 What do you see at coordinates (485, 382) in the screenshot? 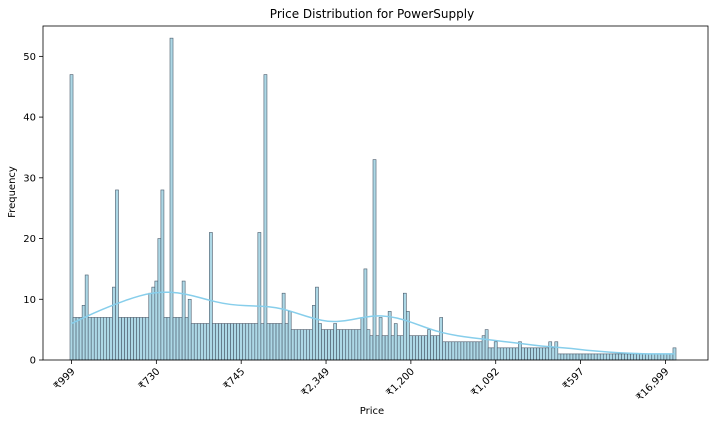
I see `x-tick-label: ₹1,092` at bounding box center [485, 382].